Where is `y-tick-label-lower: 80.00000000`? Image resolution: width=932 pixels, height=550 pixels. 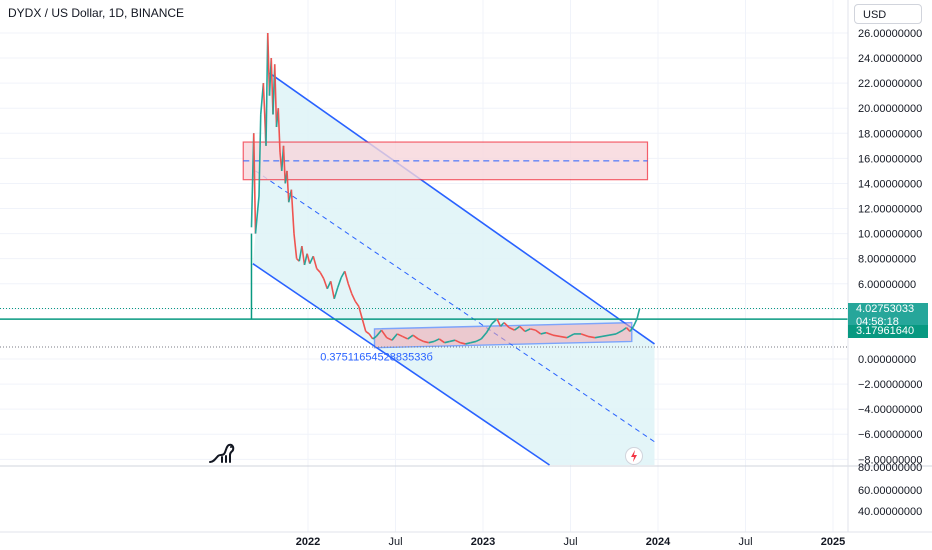
y-tick-label-lower: 80.00000000 is located at coordinates (890, 468).